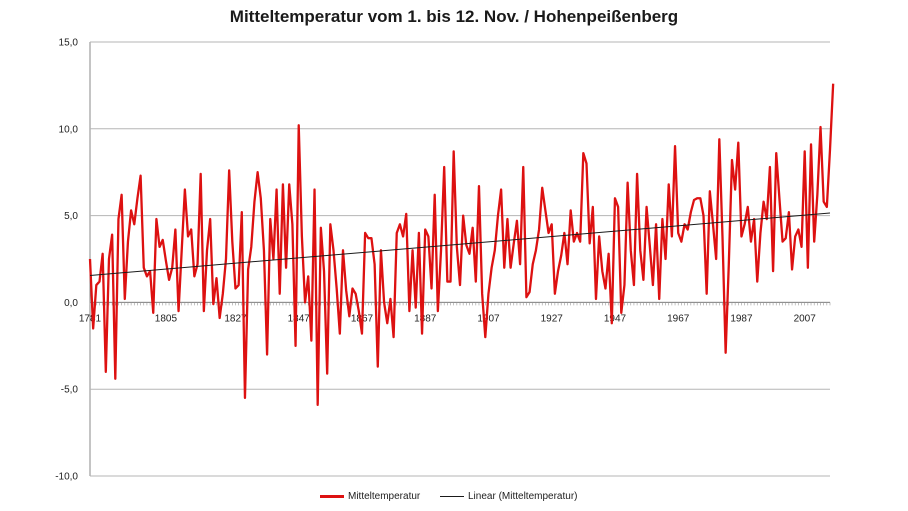 The image size is (908, 511). What do you see at coordinates (69, 43) in the screenshot?
I see `y-tick-label: 15,0` at bounding box center [69, 43].